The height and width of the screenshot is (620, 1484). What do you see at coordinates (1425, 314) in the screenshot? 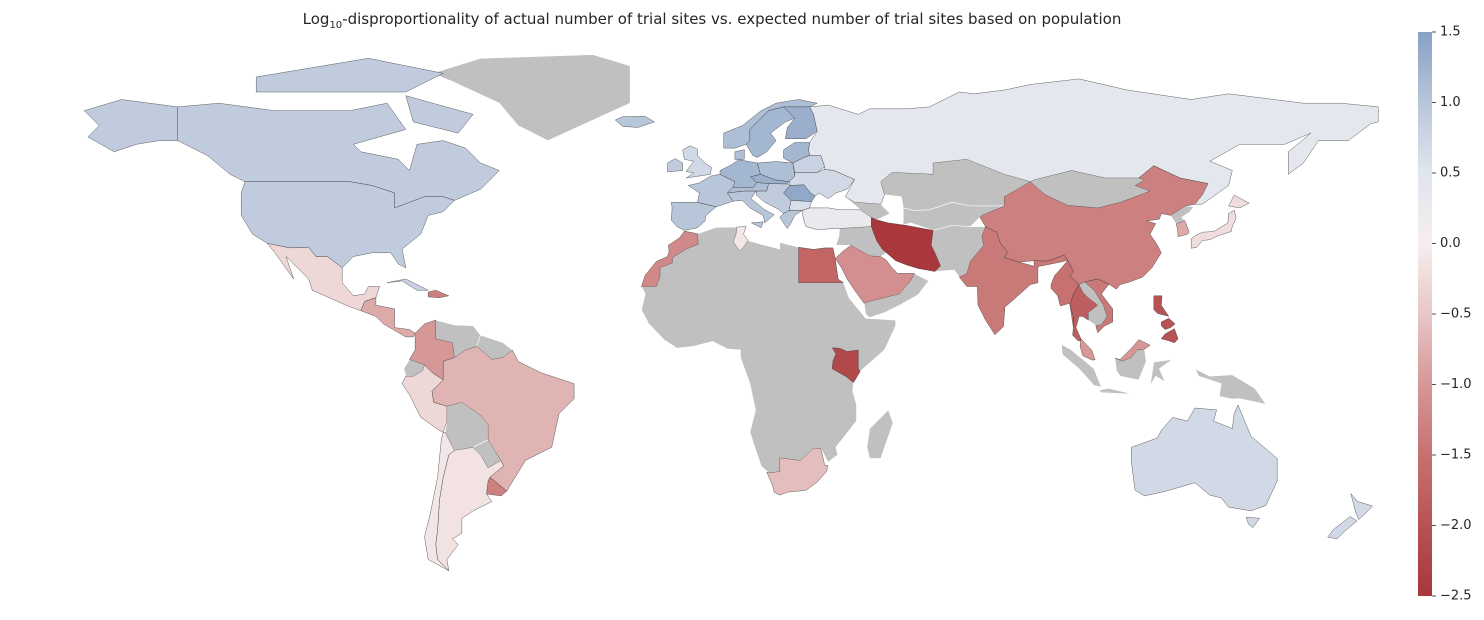
I see `colorbar` at bounding box center [1425, 314].